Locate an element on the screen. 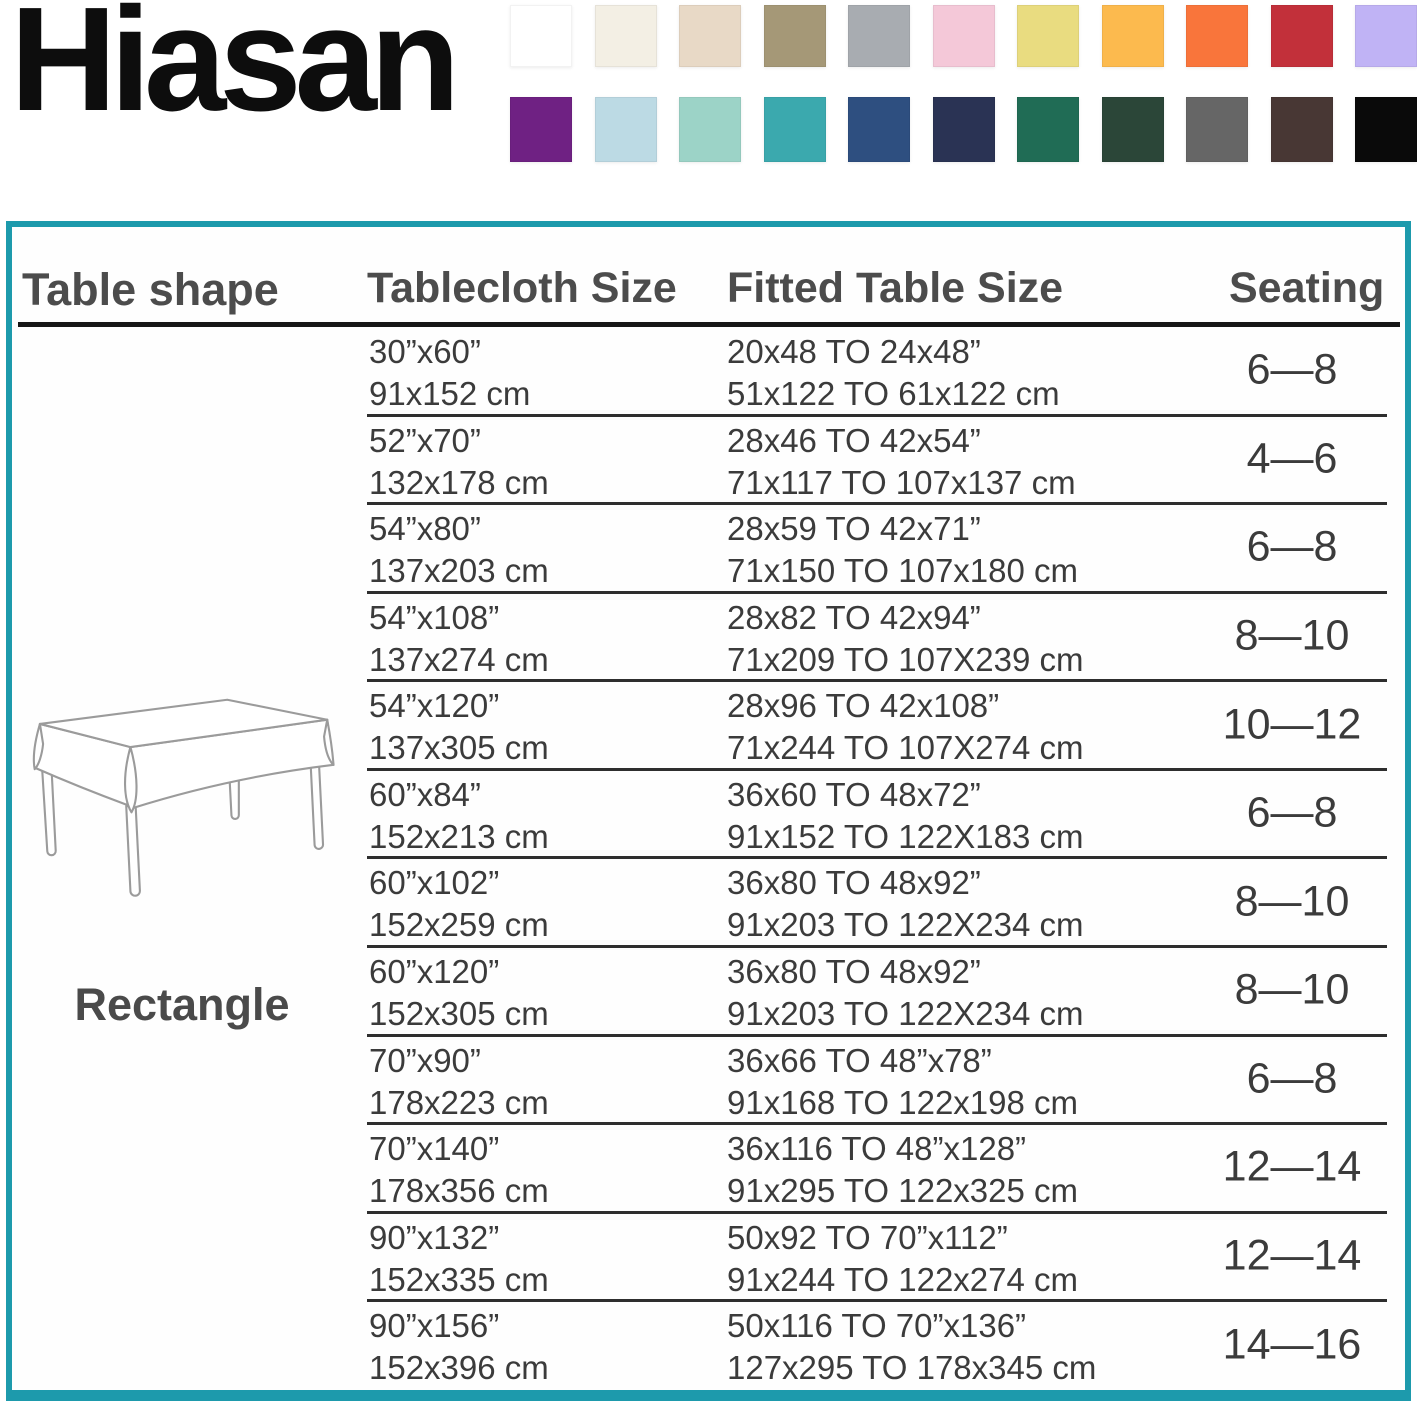 The image size is (1417, 1402). fitted-size-cm: 51x122 TO 61x122 cm is located at coordinates (893, 393).